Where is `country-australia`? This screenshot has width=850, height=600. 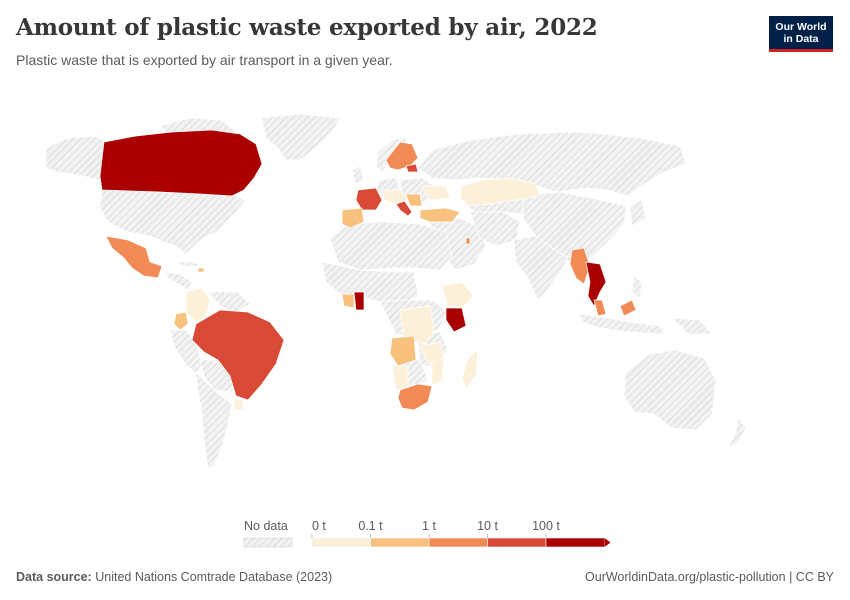 country-australia is located at coordinates (670, 390).